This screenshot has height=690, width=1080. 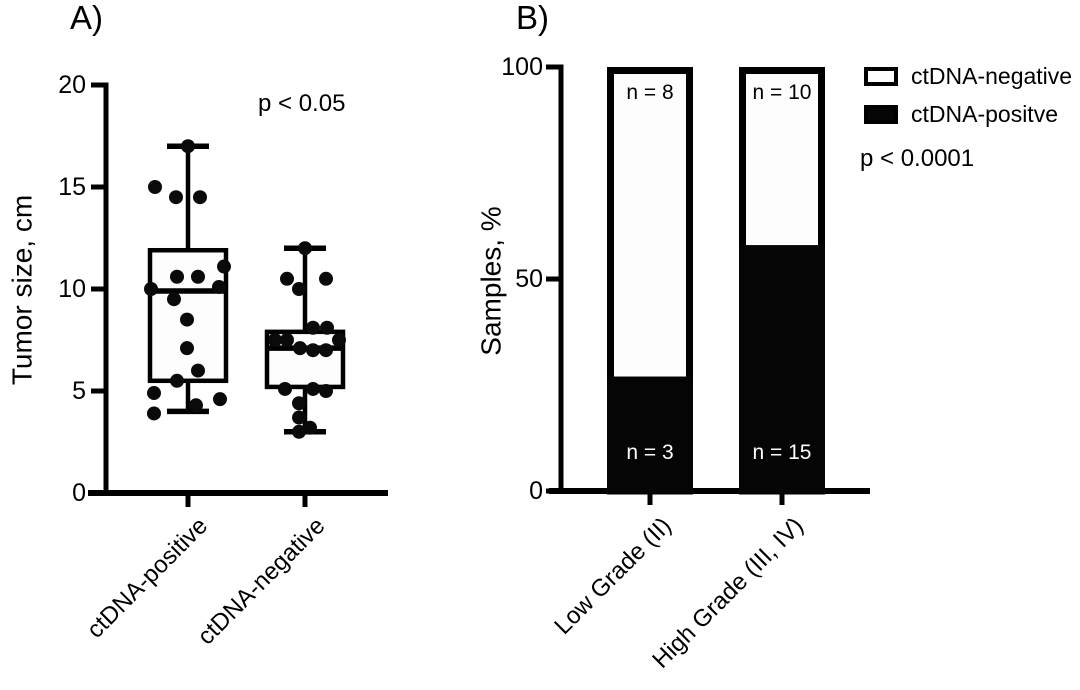 What do you see at coordinates (650, 281) in the screenshot?
I see `stacked-bar-Low Grade (II)` at bounding box center [650, 281].